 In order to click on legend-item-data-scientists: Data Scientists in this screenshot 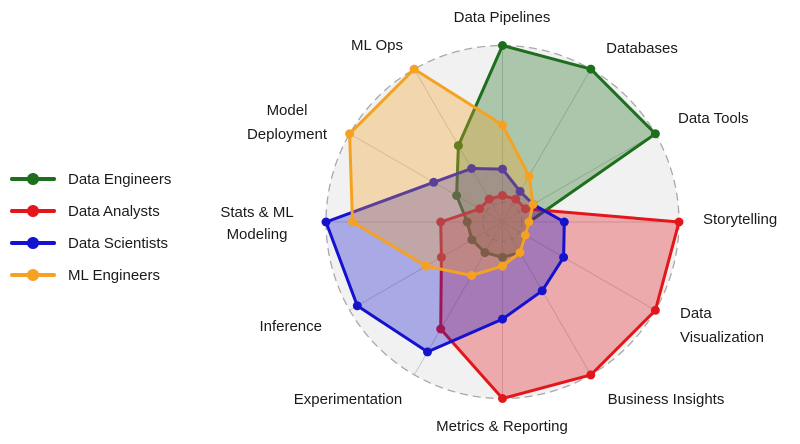, I will do `click(90, 243)`.